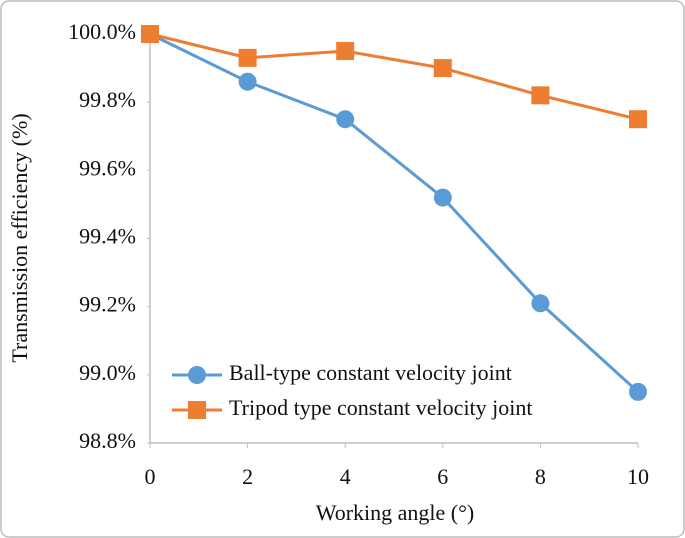 The image size is (685, 538). Describe the element at coordinates (638, 476) in the screenshot. I see `x-tick-label: 10` at that location.